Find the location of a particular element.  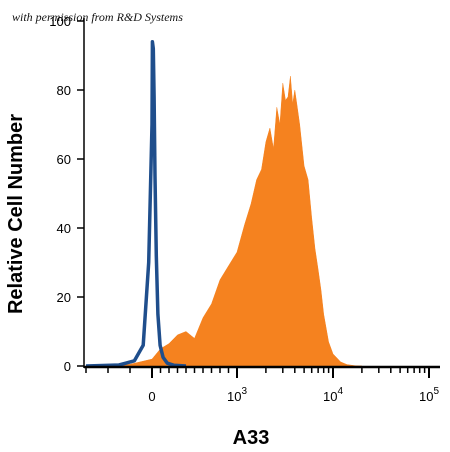

x-tick-label: 10³ is located at coordinates (237, 395).